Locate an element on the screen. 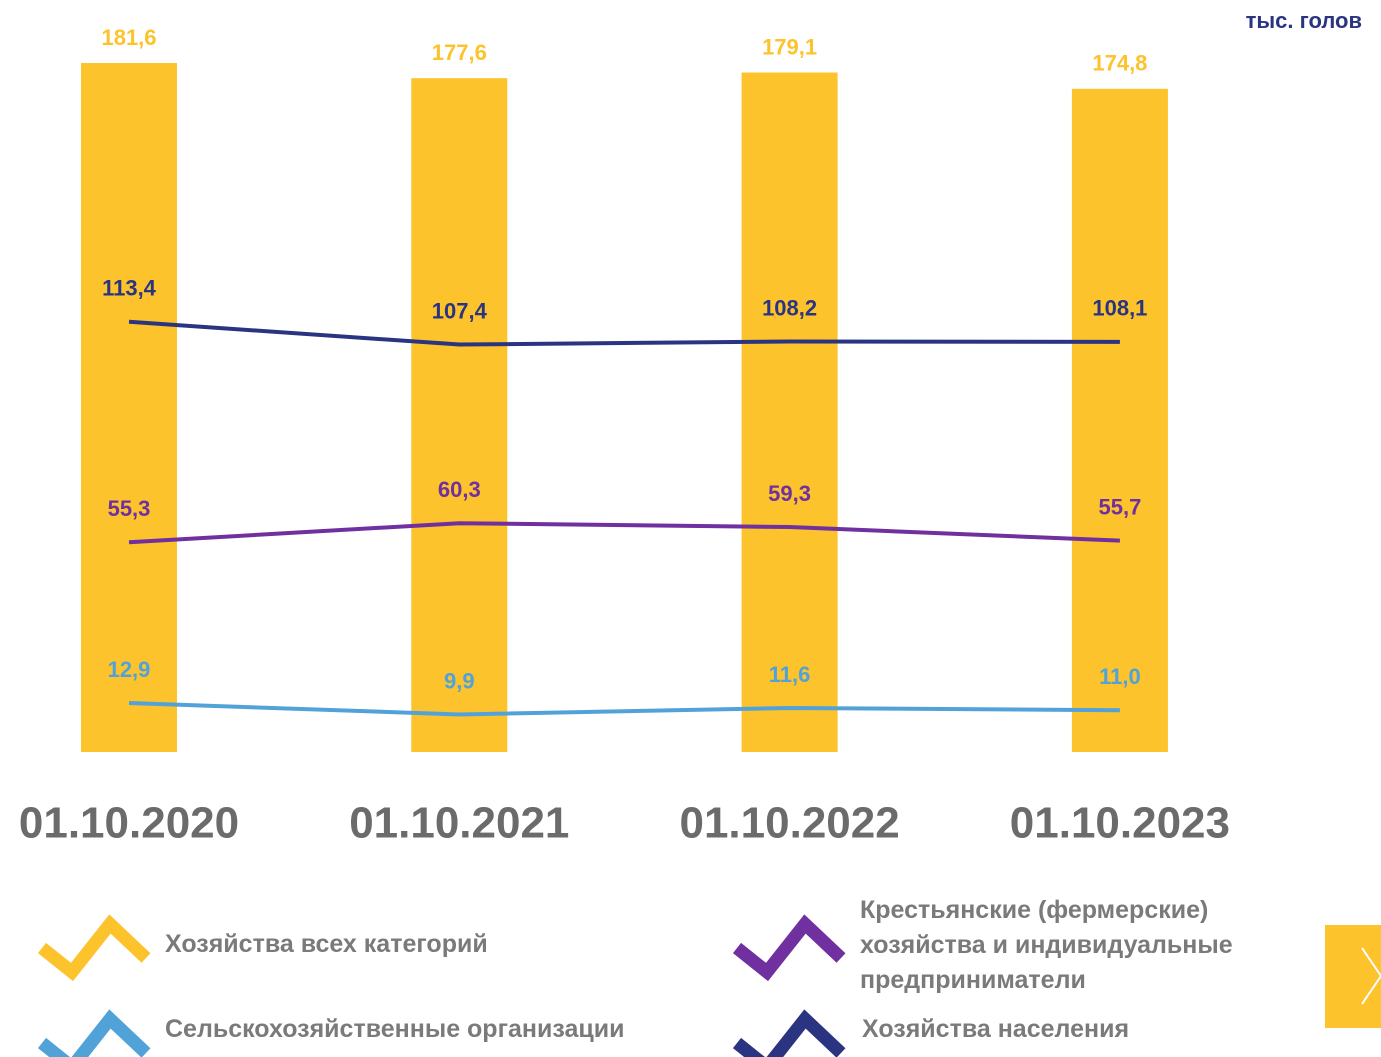 This screenshot has height=1057, width=1381. chevron-icon is located at coordinates (1371, 976).